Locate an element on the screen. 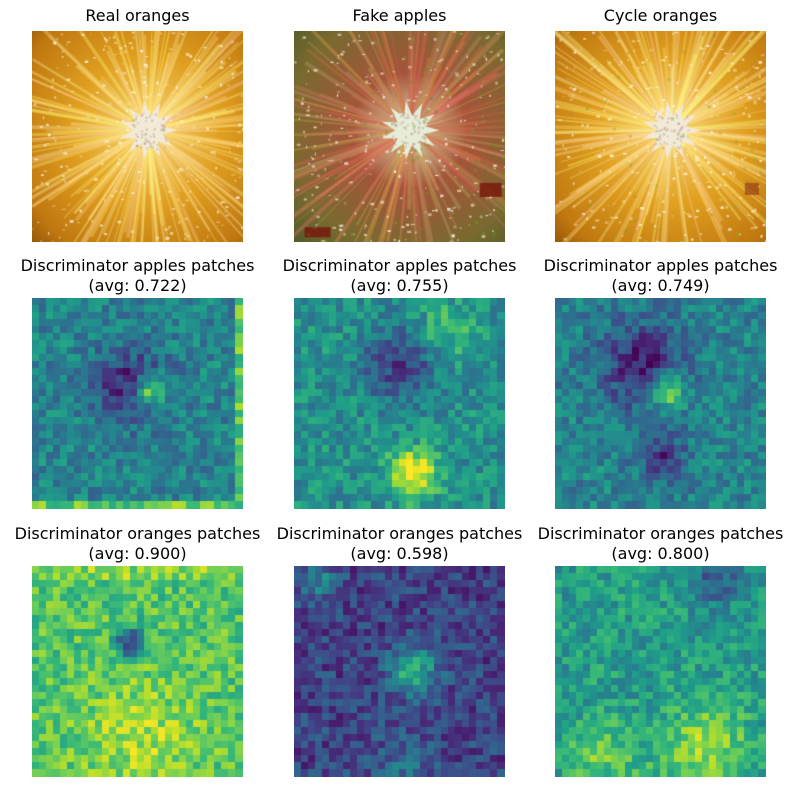 This screenshot has width=797, height=789. real-oranges-image is located at coordinates (137, 136).